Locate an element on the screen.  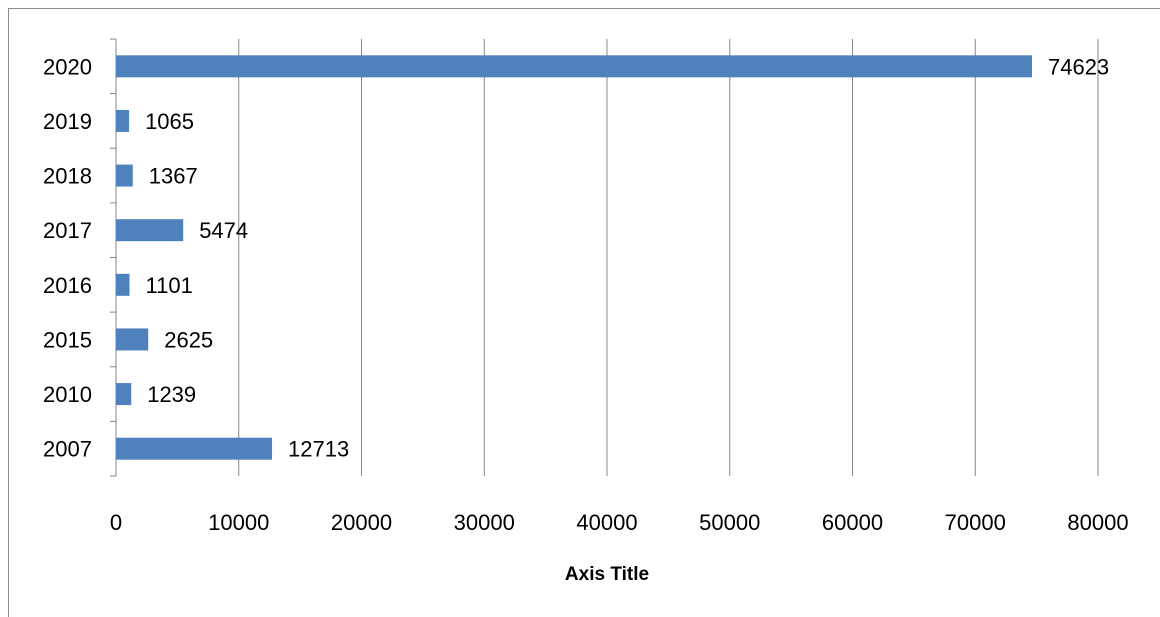
data-label-2018: 1367 is located at coordinates (173, 176).